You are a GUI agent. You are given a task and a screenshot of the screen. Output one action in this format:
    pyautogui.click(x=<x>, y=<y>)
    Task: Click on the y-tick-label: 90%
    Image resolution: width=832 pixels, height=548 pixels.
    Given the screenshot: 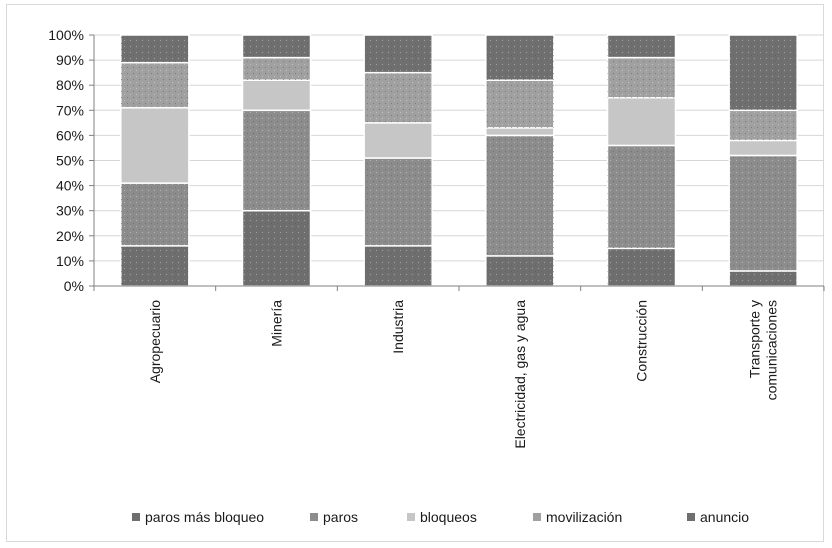 What is the action you would take?
    pyautogui.click(x=70, y=60)
    